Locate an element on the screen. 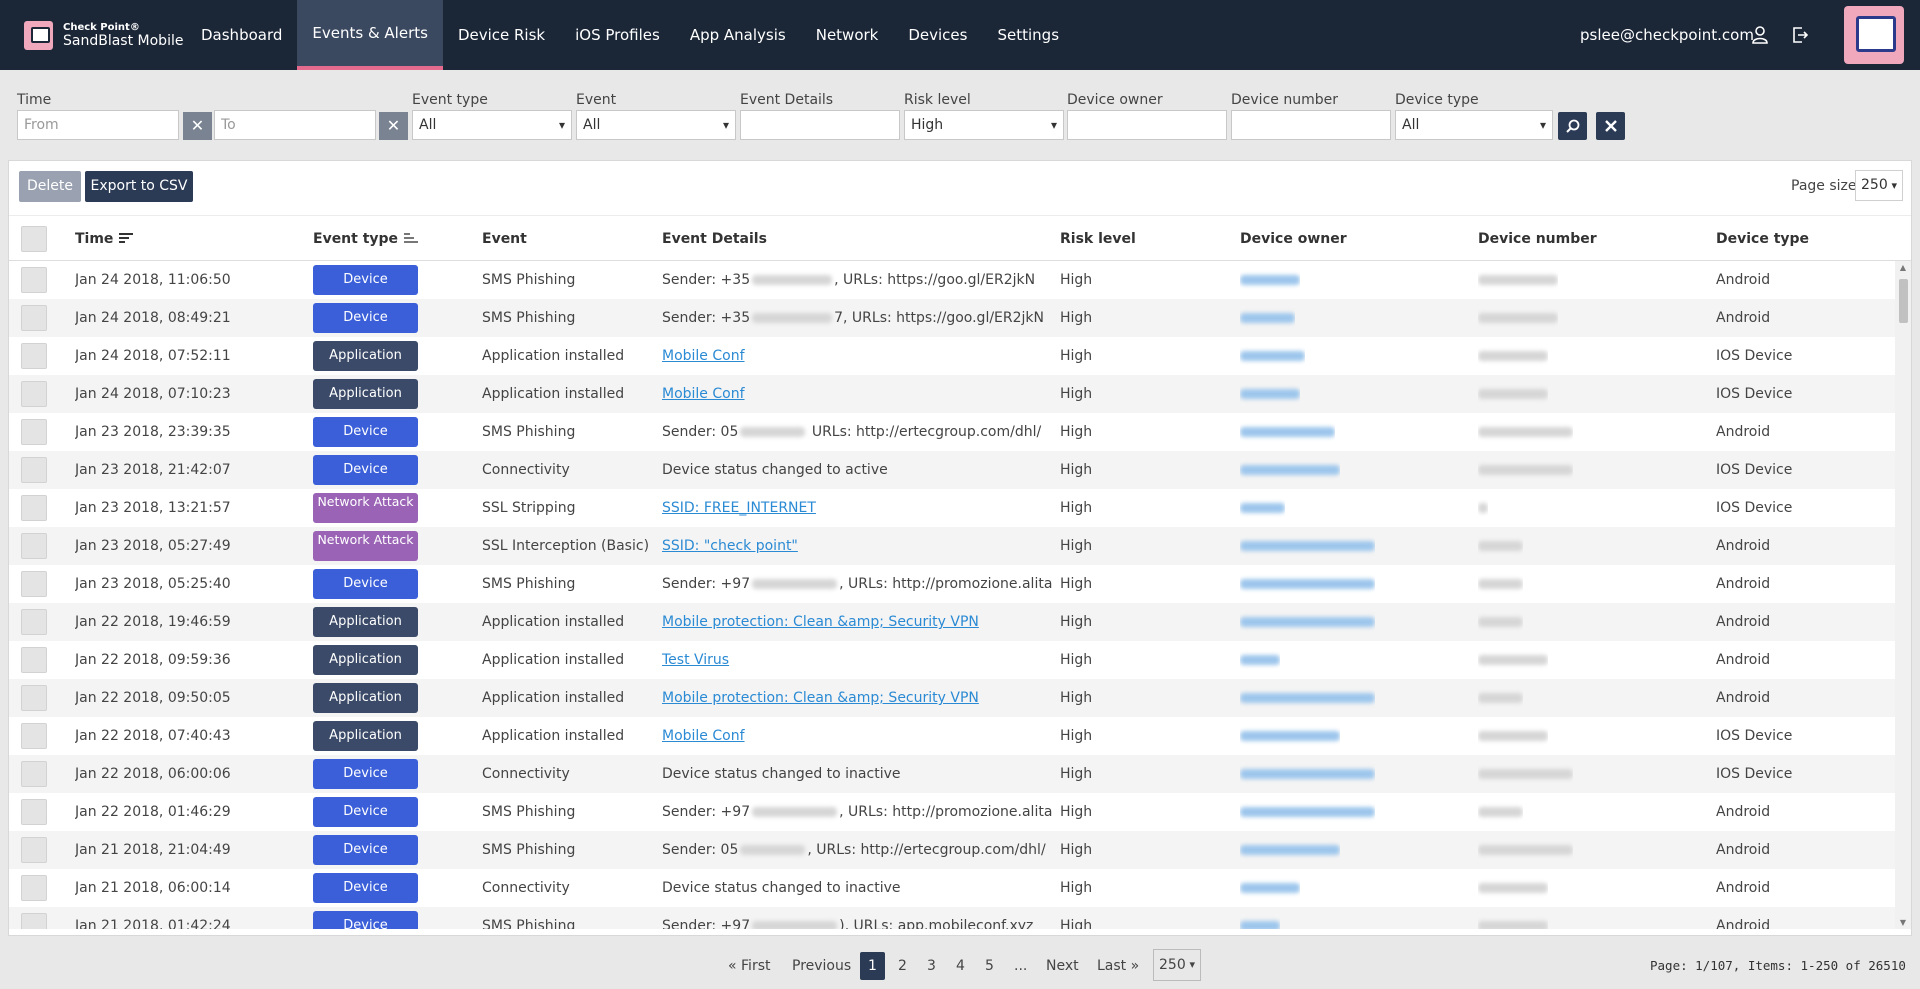  column-header-device-owner: Device owner is located at coordinates (1293, 239).